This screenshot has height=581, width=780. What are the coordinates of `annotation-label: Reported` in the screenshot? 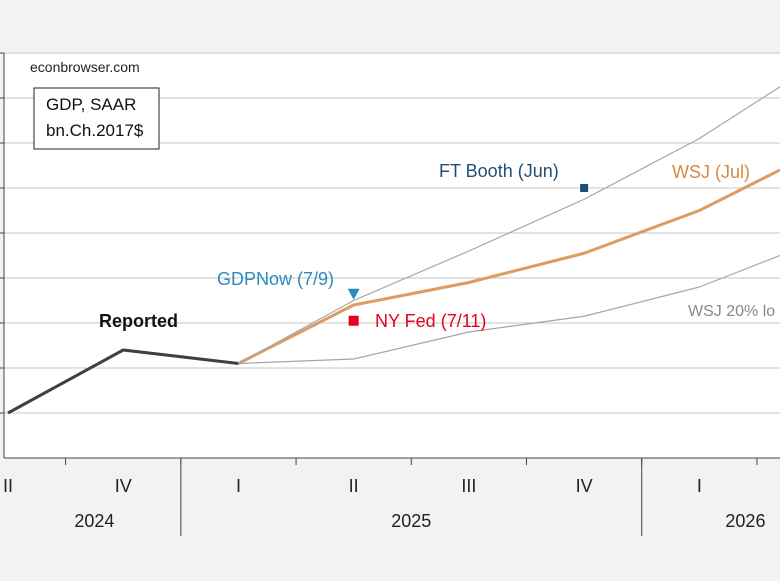 It's located at (138, 321).